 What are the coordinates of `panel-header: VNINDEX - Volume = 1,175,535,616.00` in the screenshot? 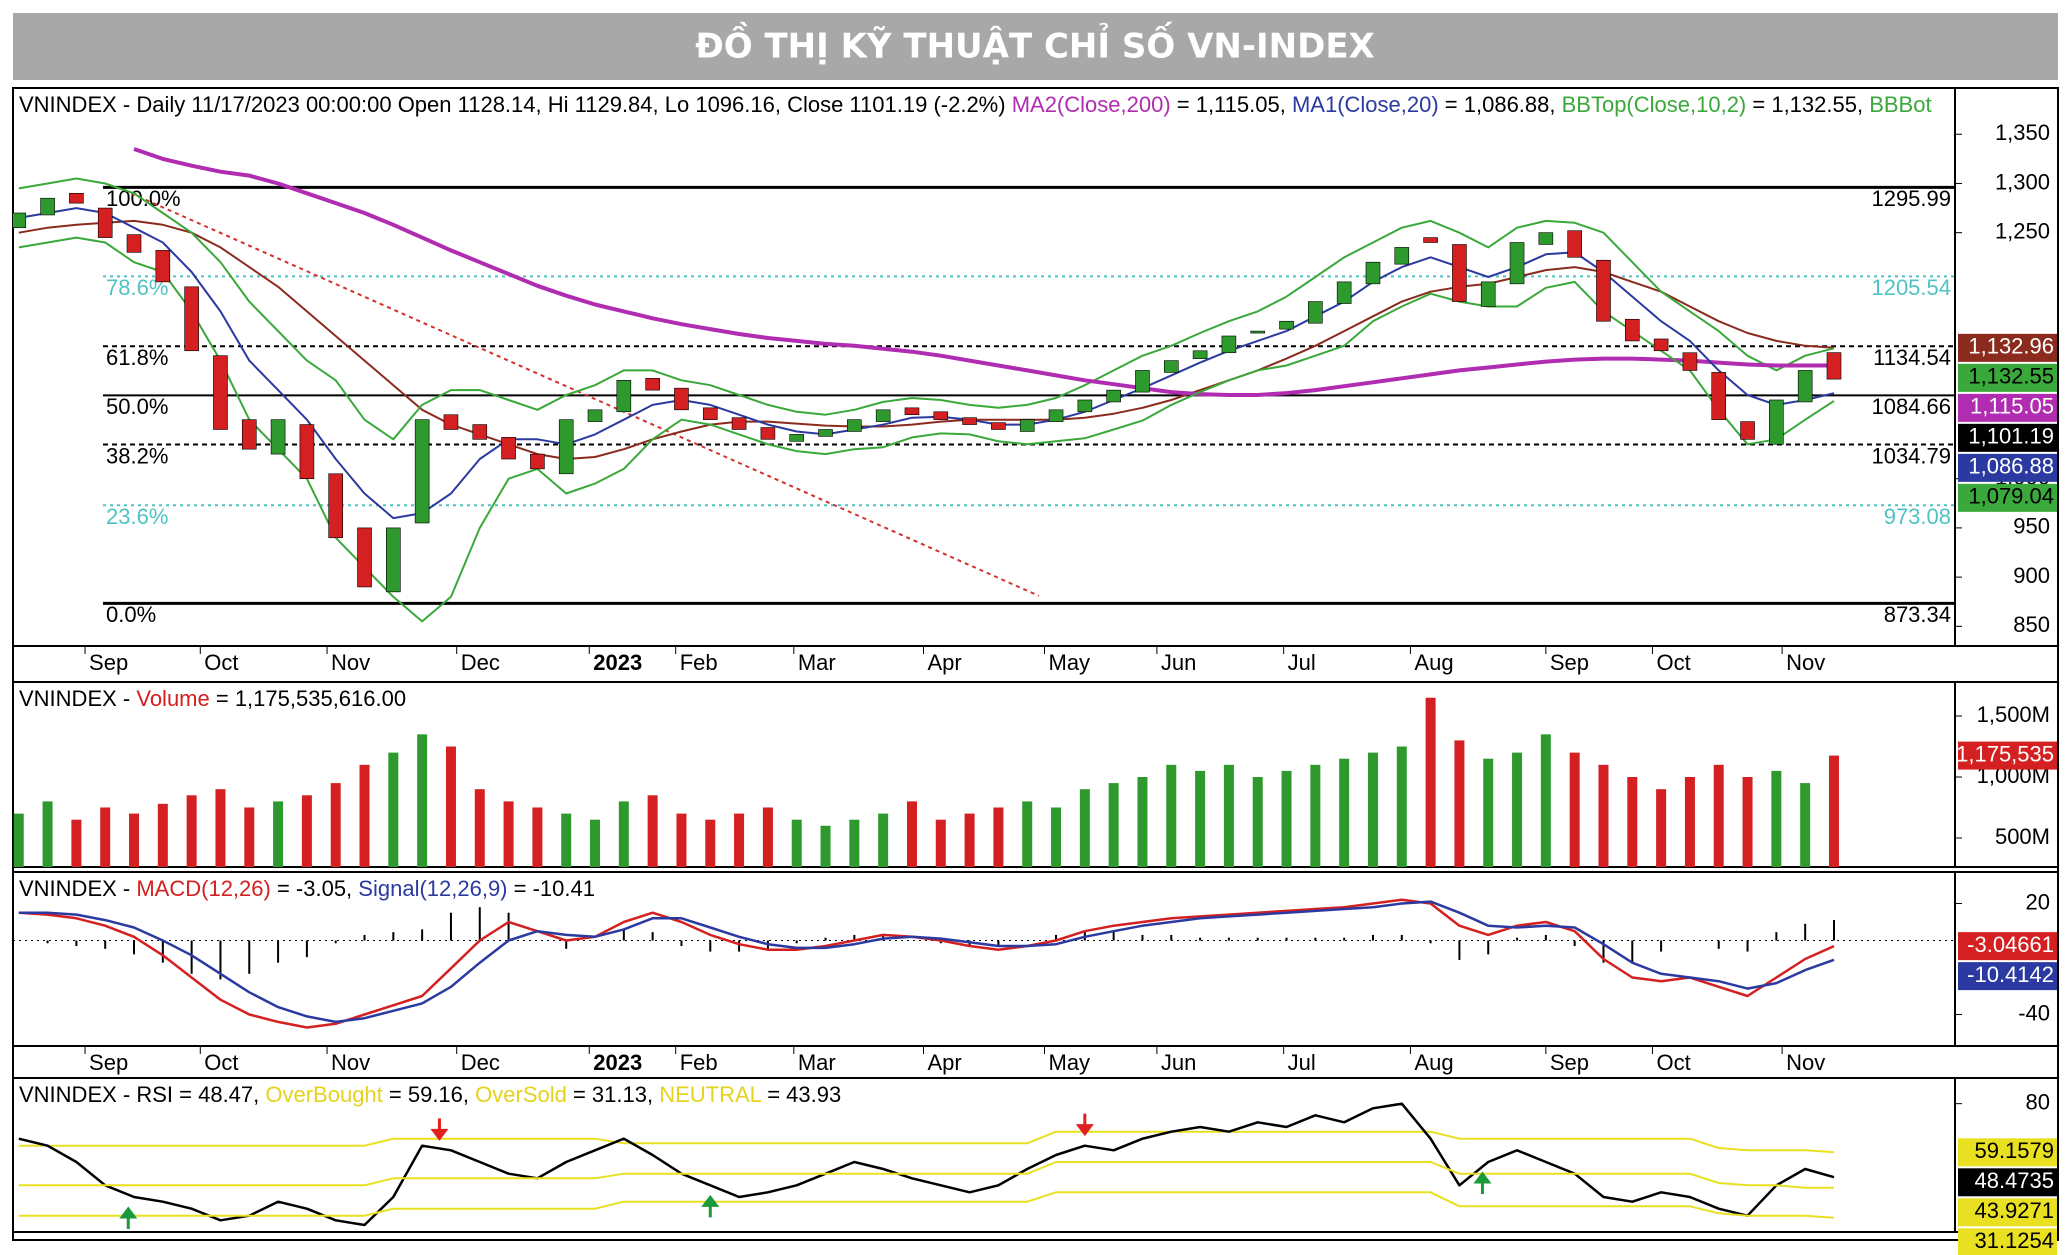 It's located at (212, 698).